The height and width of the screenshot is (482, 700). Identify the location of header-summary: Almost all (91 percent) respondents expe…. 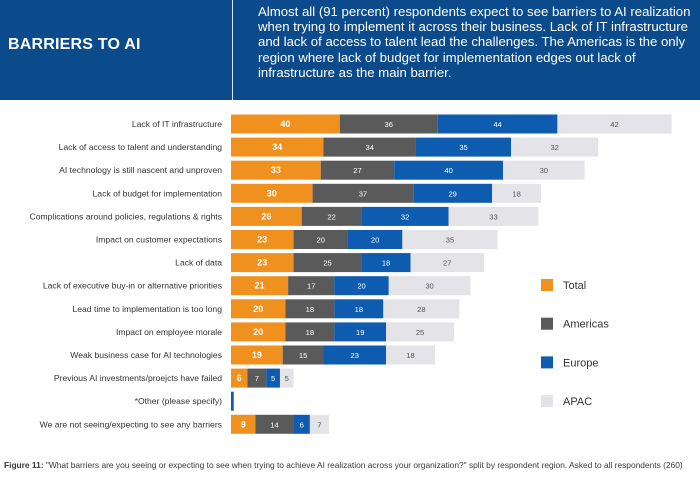
(474, 42).